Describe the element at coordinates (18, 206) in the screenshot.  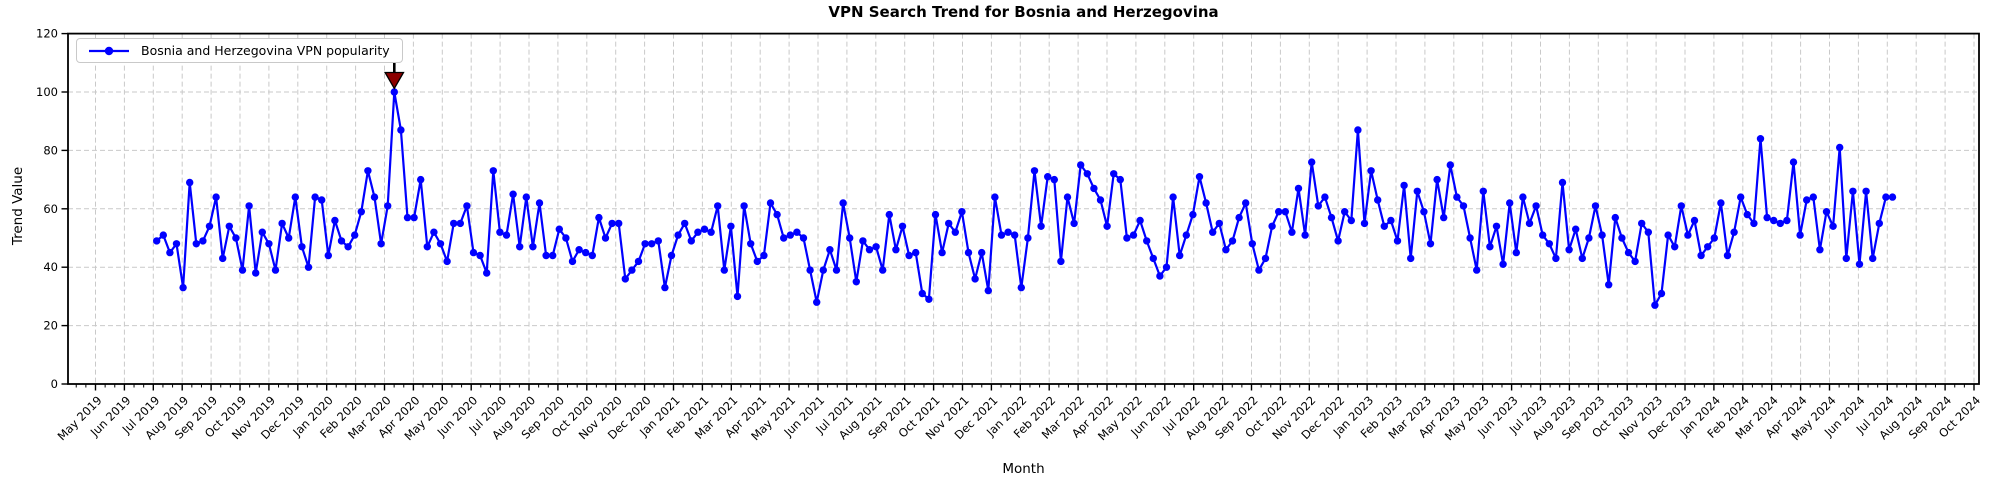
I see `y-axis-label: Trend Value` at that location.